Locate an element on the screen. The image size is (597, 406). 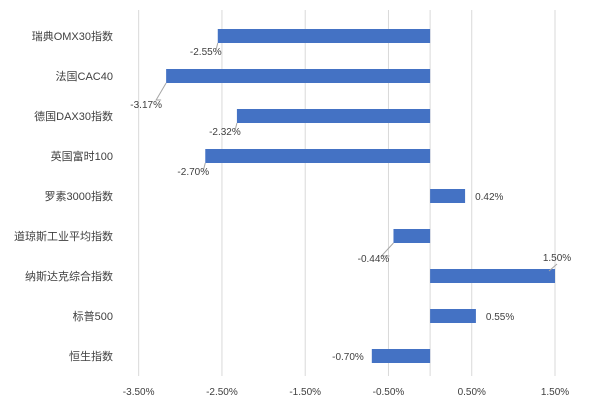
data-label: -3.17% is located at coordinates (146, 105).